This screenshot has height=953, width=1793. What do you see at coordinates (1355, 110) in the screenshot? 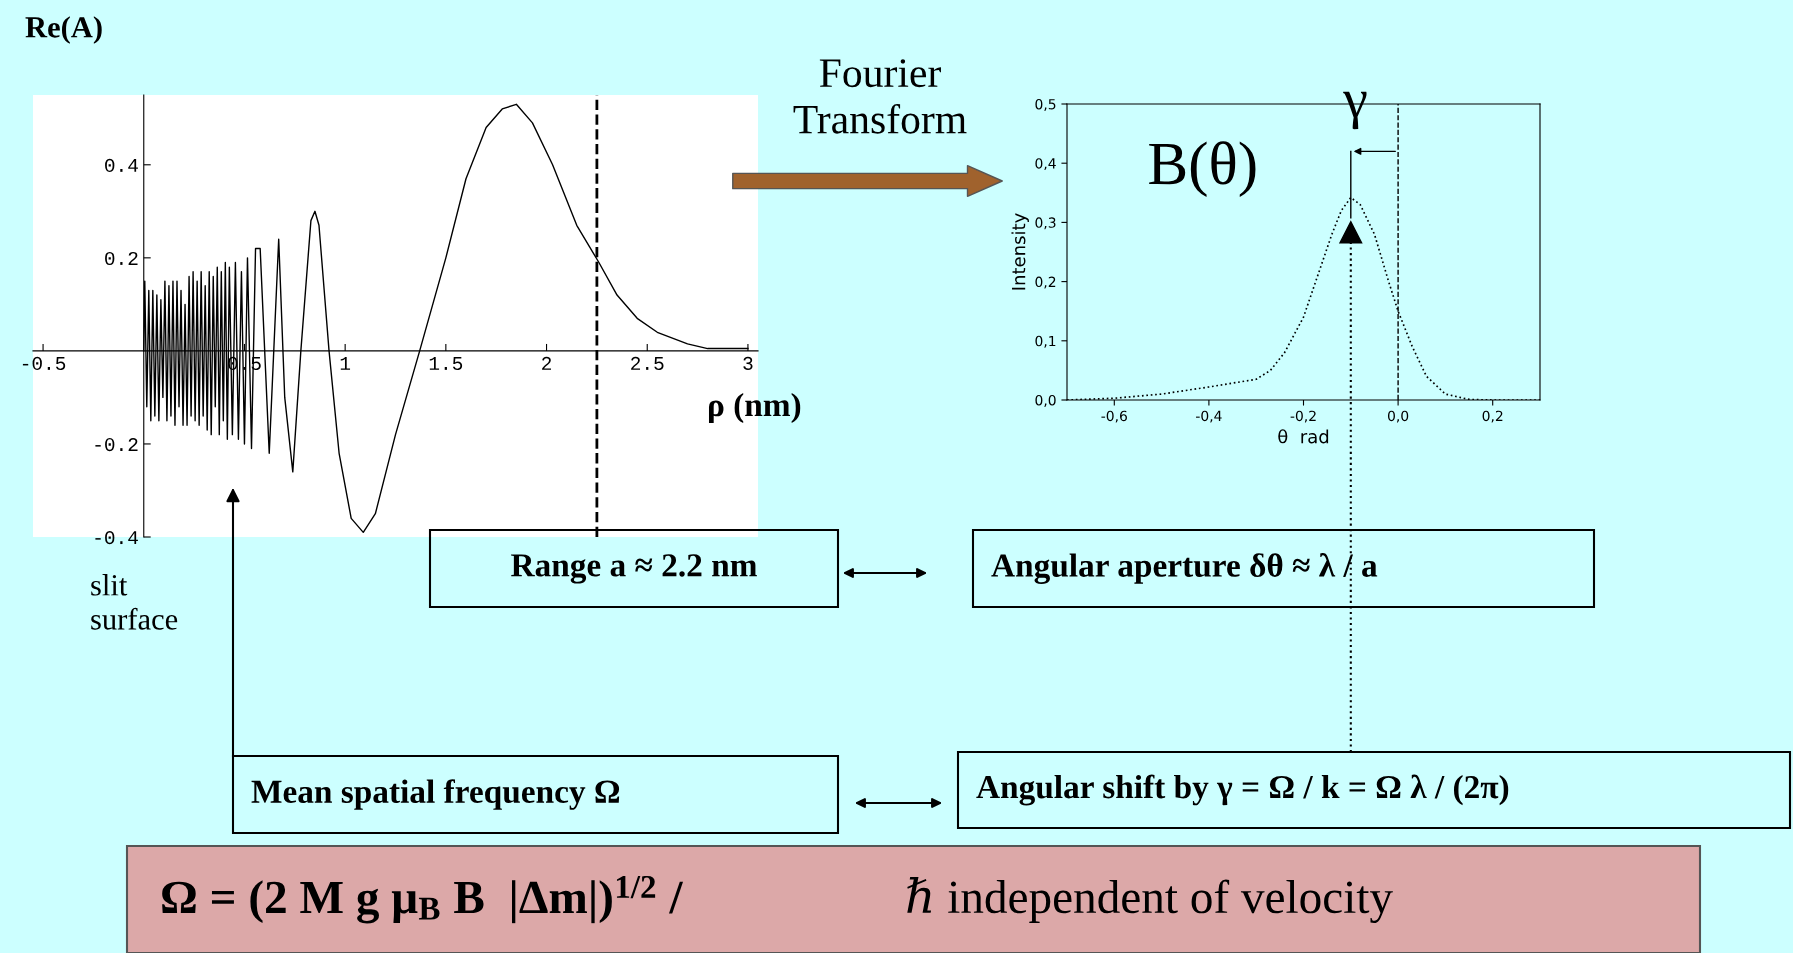
I see `annotation: γ` at bounding box center [1355, 110].